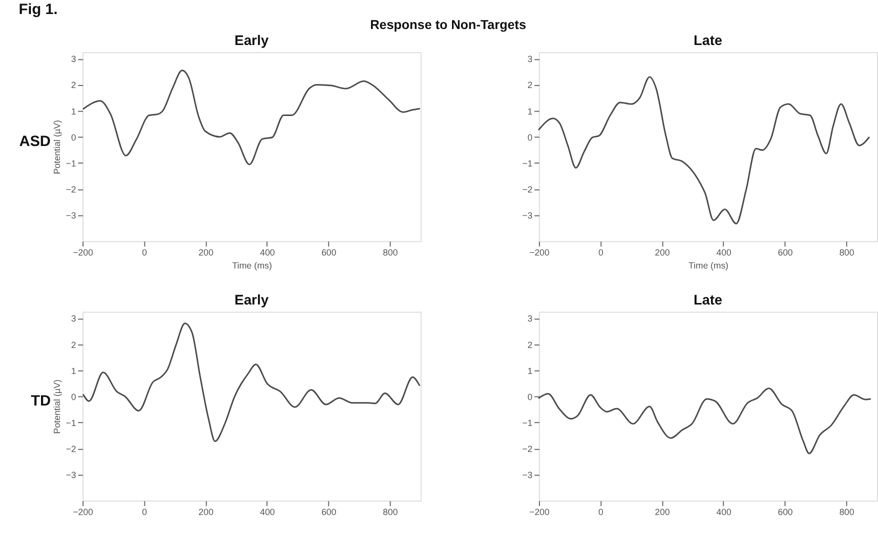  What do you see at coordinates (38, 10) in the screenshot?
I see `caption: Fig 1.` at bounding box center [38, 10].